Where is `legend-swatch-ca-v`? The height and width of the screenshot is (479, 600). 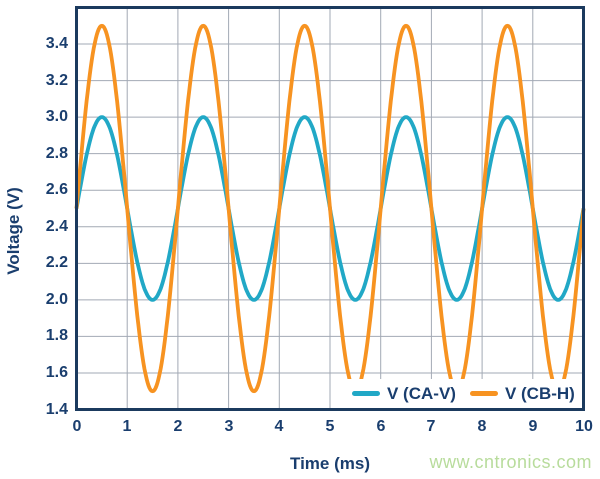
legend-swatch-ca-v is located at coordinates (366, 393).